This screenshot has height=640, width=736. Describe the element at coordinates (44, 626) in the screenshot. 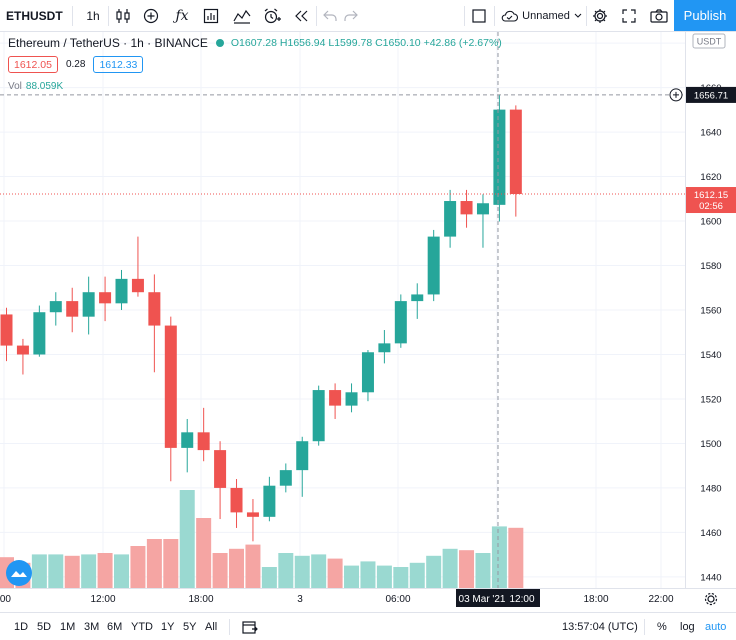

I see `range-5d: 5D` at that location.